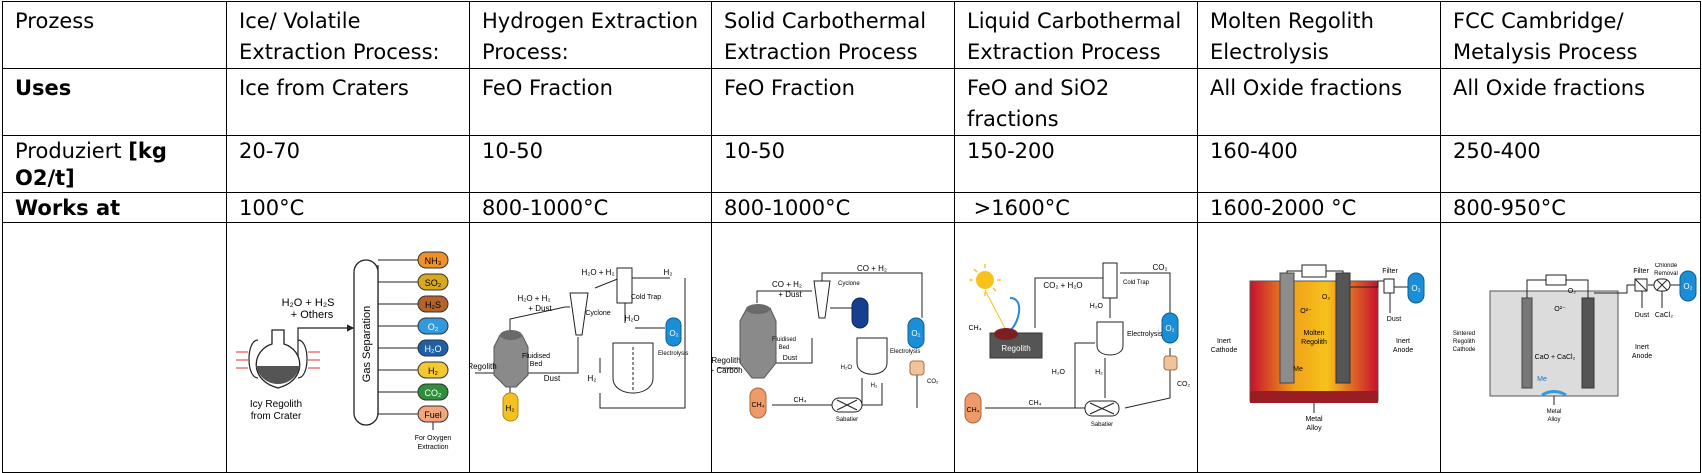 Image resolution: width=1702 pixels, height=473 pixels. What do you see at coordinates (905, 352) in the screenshot?
I see `solid-electrolysis-label: Electrolysis` at bounding box center [905, 352].